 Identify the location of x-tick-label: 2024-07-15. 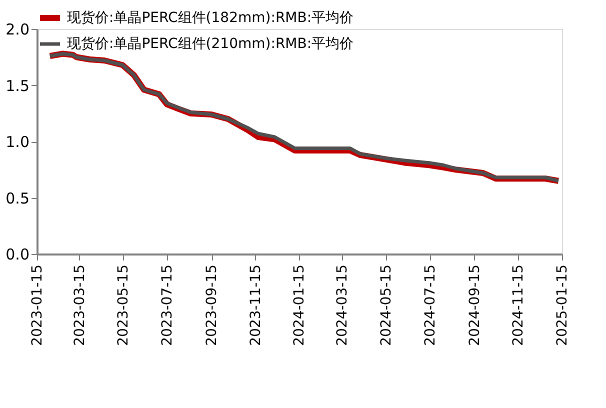
(430, 305).